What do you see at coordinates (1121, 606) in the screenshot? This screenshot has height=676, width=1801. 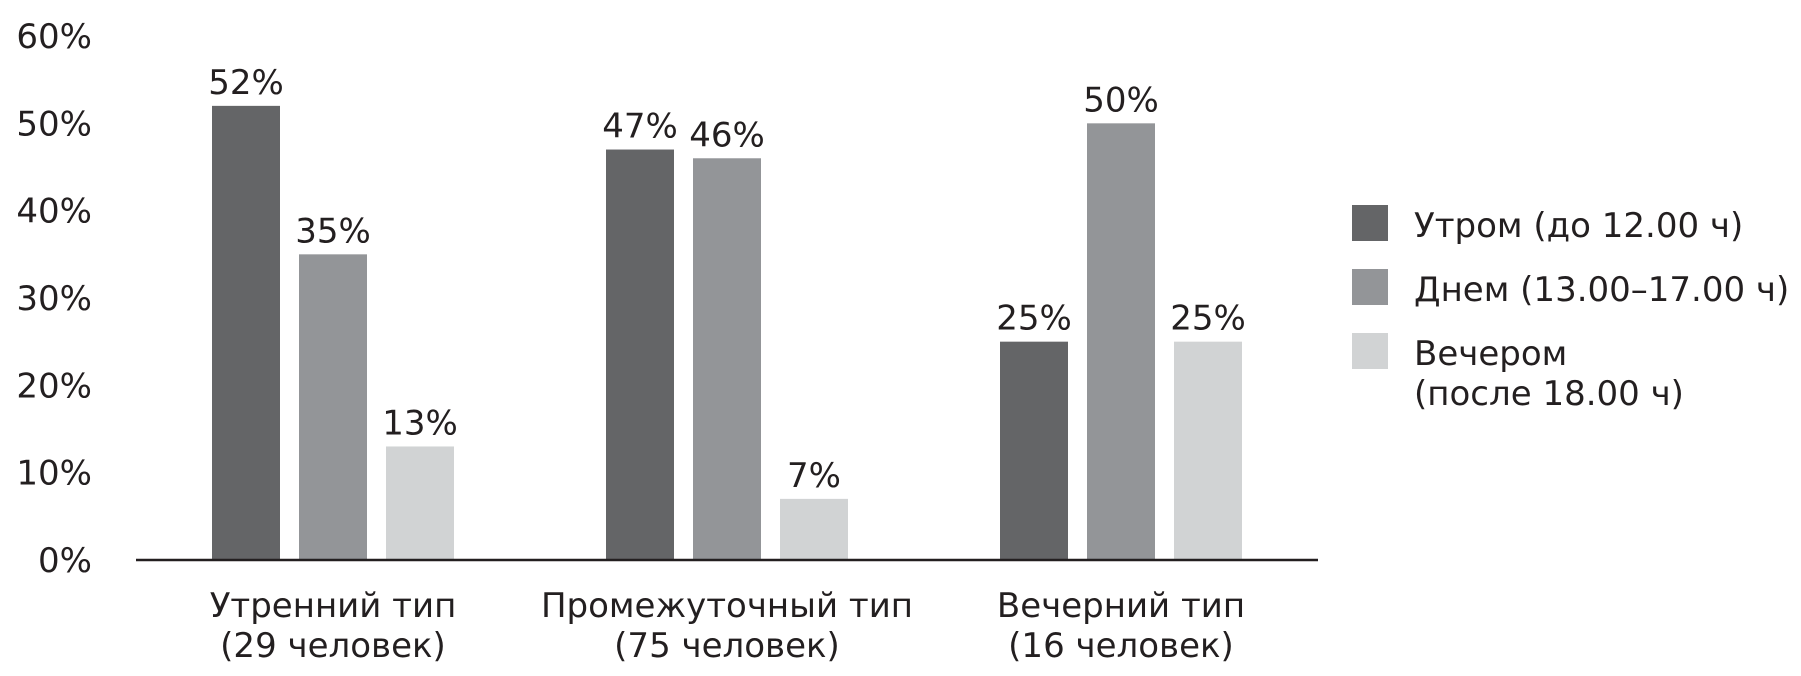 I see `category-label-line: Вечерний тип` at bounding box center [1121, 606].